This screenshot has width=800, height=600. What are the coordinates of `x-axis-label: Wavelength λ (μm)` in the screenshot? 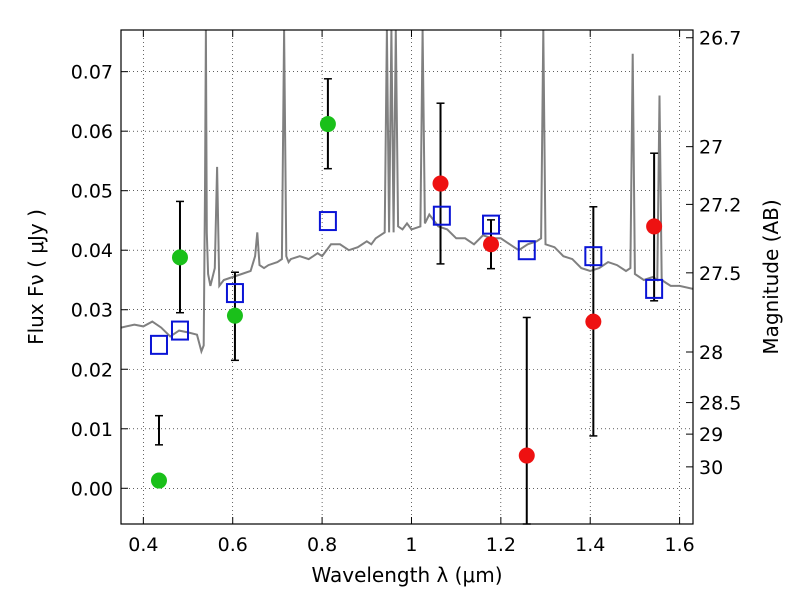 It's located at (406, 575).